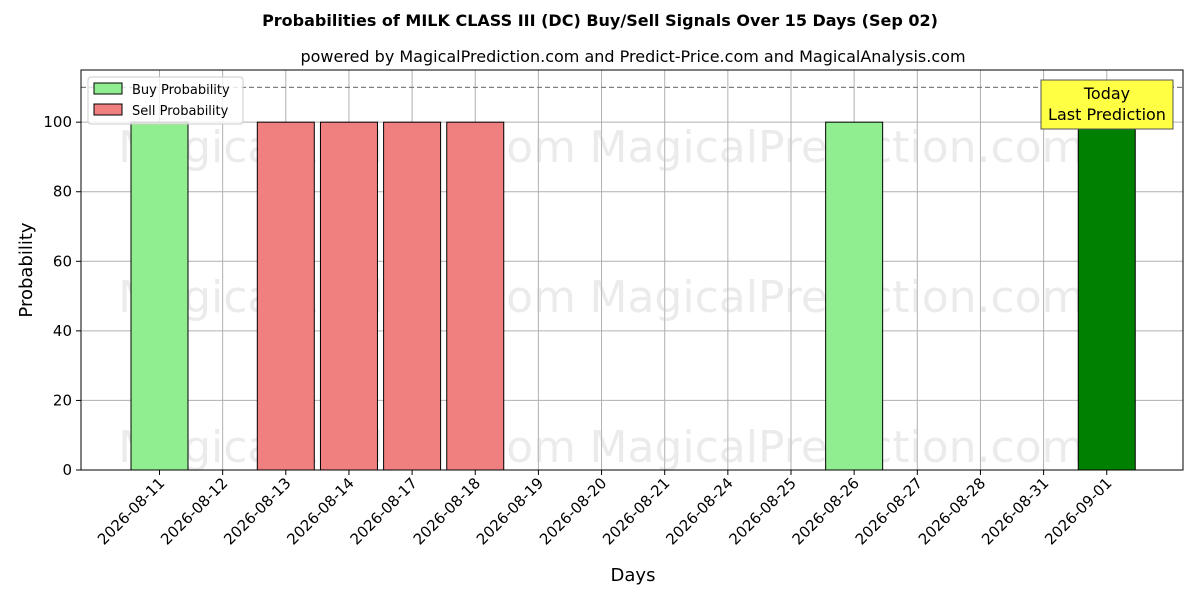 This screenshot has height=600, width=1200. I want to click on y-tick-label: 40, so click(62, 331).